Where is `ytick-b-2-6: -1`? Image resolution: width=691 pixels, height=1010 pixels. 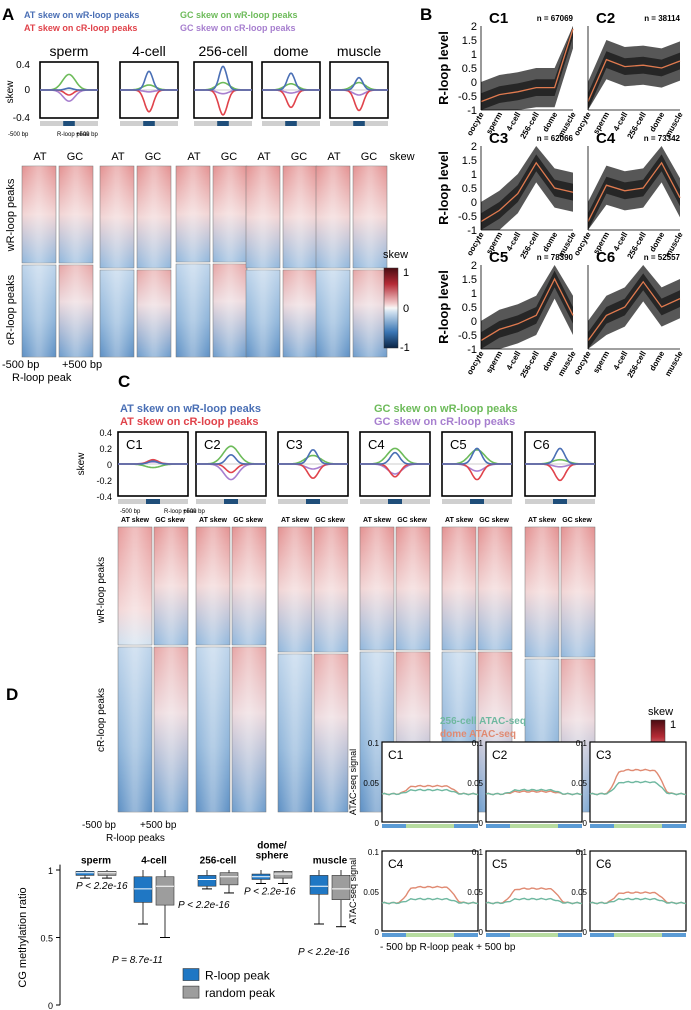
ytick-b-2-6: -1 is located at coordinates (472, 231).